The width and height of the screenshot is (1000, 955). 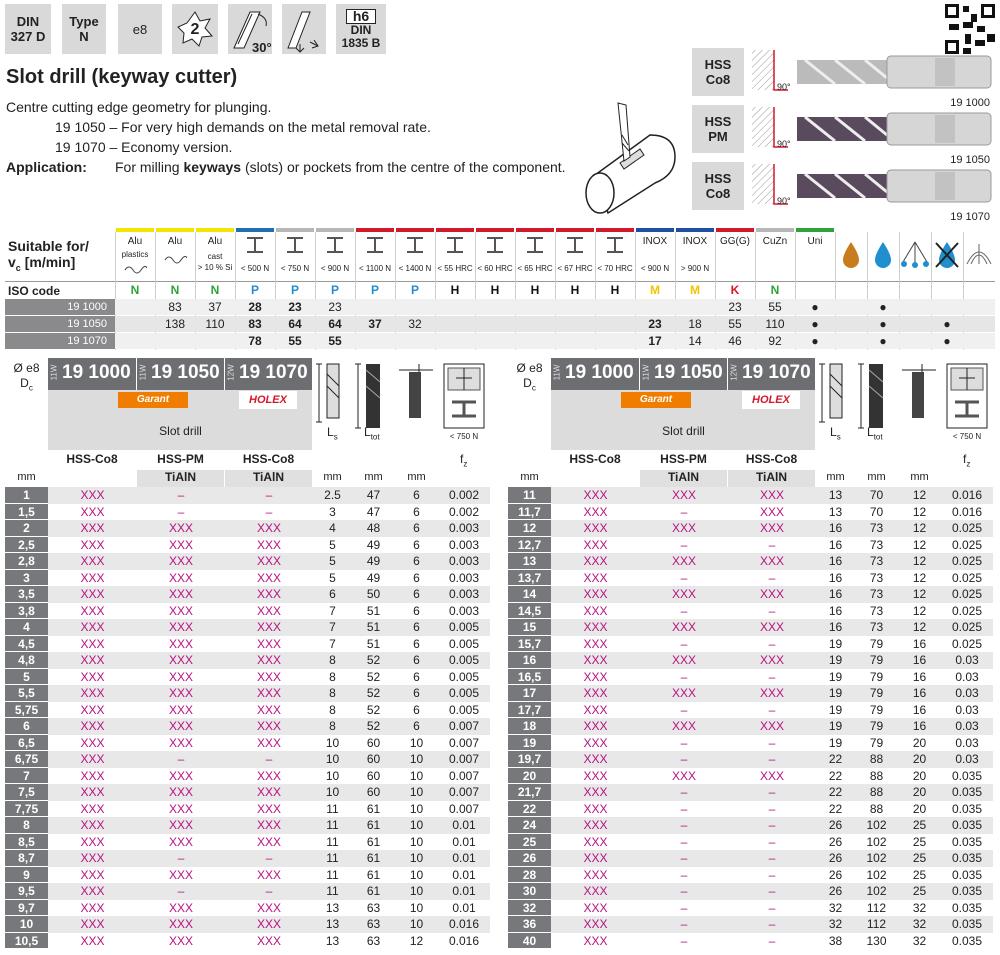 What do you see at coordinates (335, 341) in the screenshot?
I see `vc-value: 55` at bounding box center [335, 341].